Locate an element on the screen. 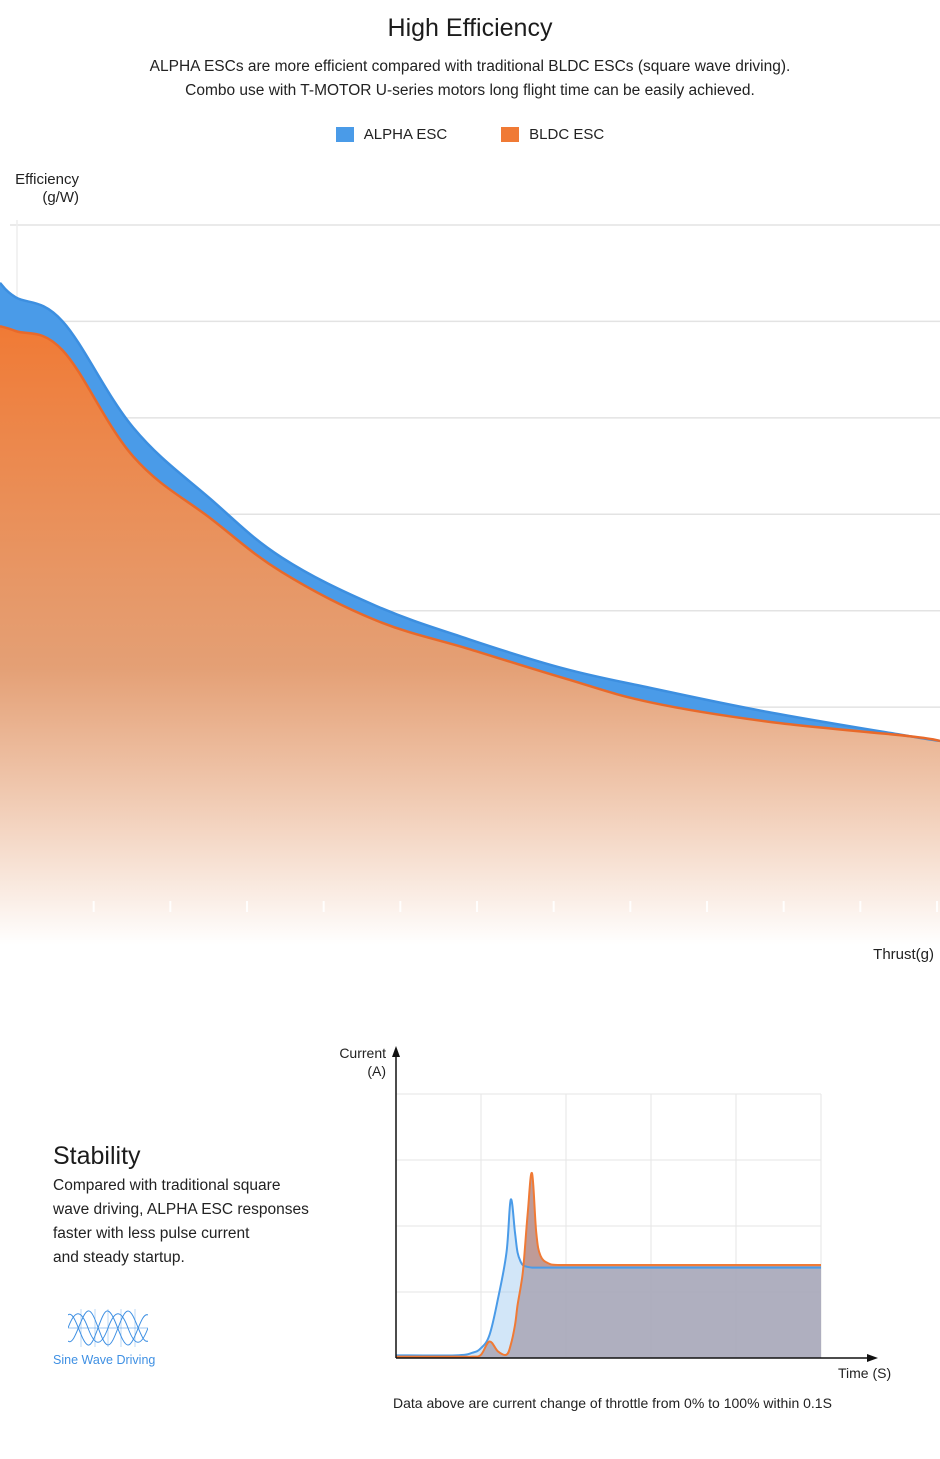 This screenshot has width=940, height=1459. thrust-axis-ticks is located at coordinates (515, 906).